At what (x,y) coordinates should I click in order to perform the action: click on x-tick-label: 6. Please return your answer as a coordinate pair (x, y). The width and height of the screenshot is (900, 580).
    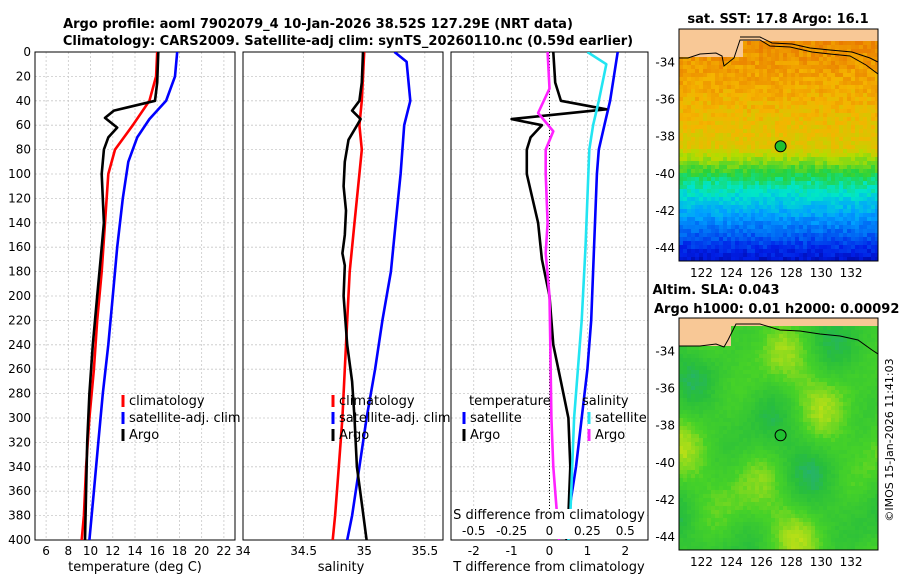
    Looking at the image, I should click on (46, 551).